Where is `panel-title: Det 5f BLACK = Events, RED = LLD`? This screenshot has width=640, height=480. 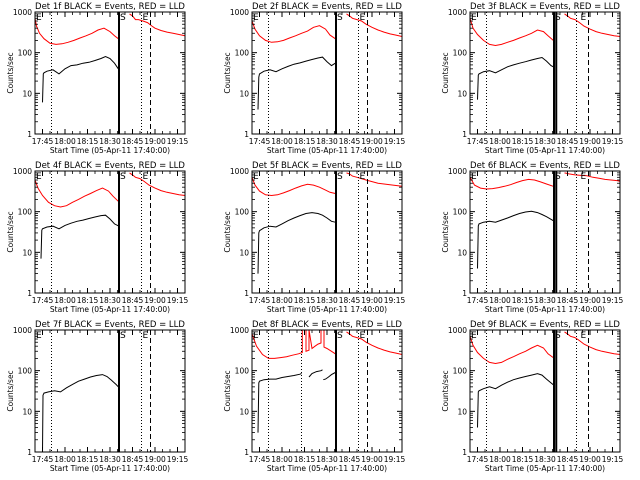
panel-title: Det 5f BLACK = Events, RED = LLD is located at coordinates (327, 166).